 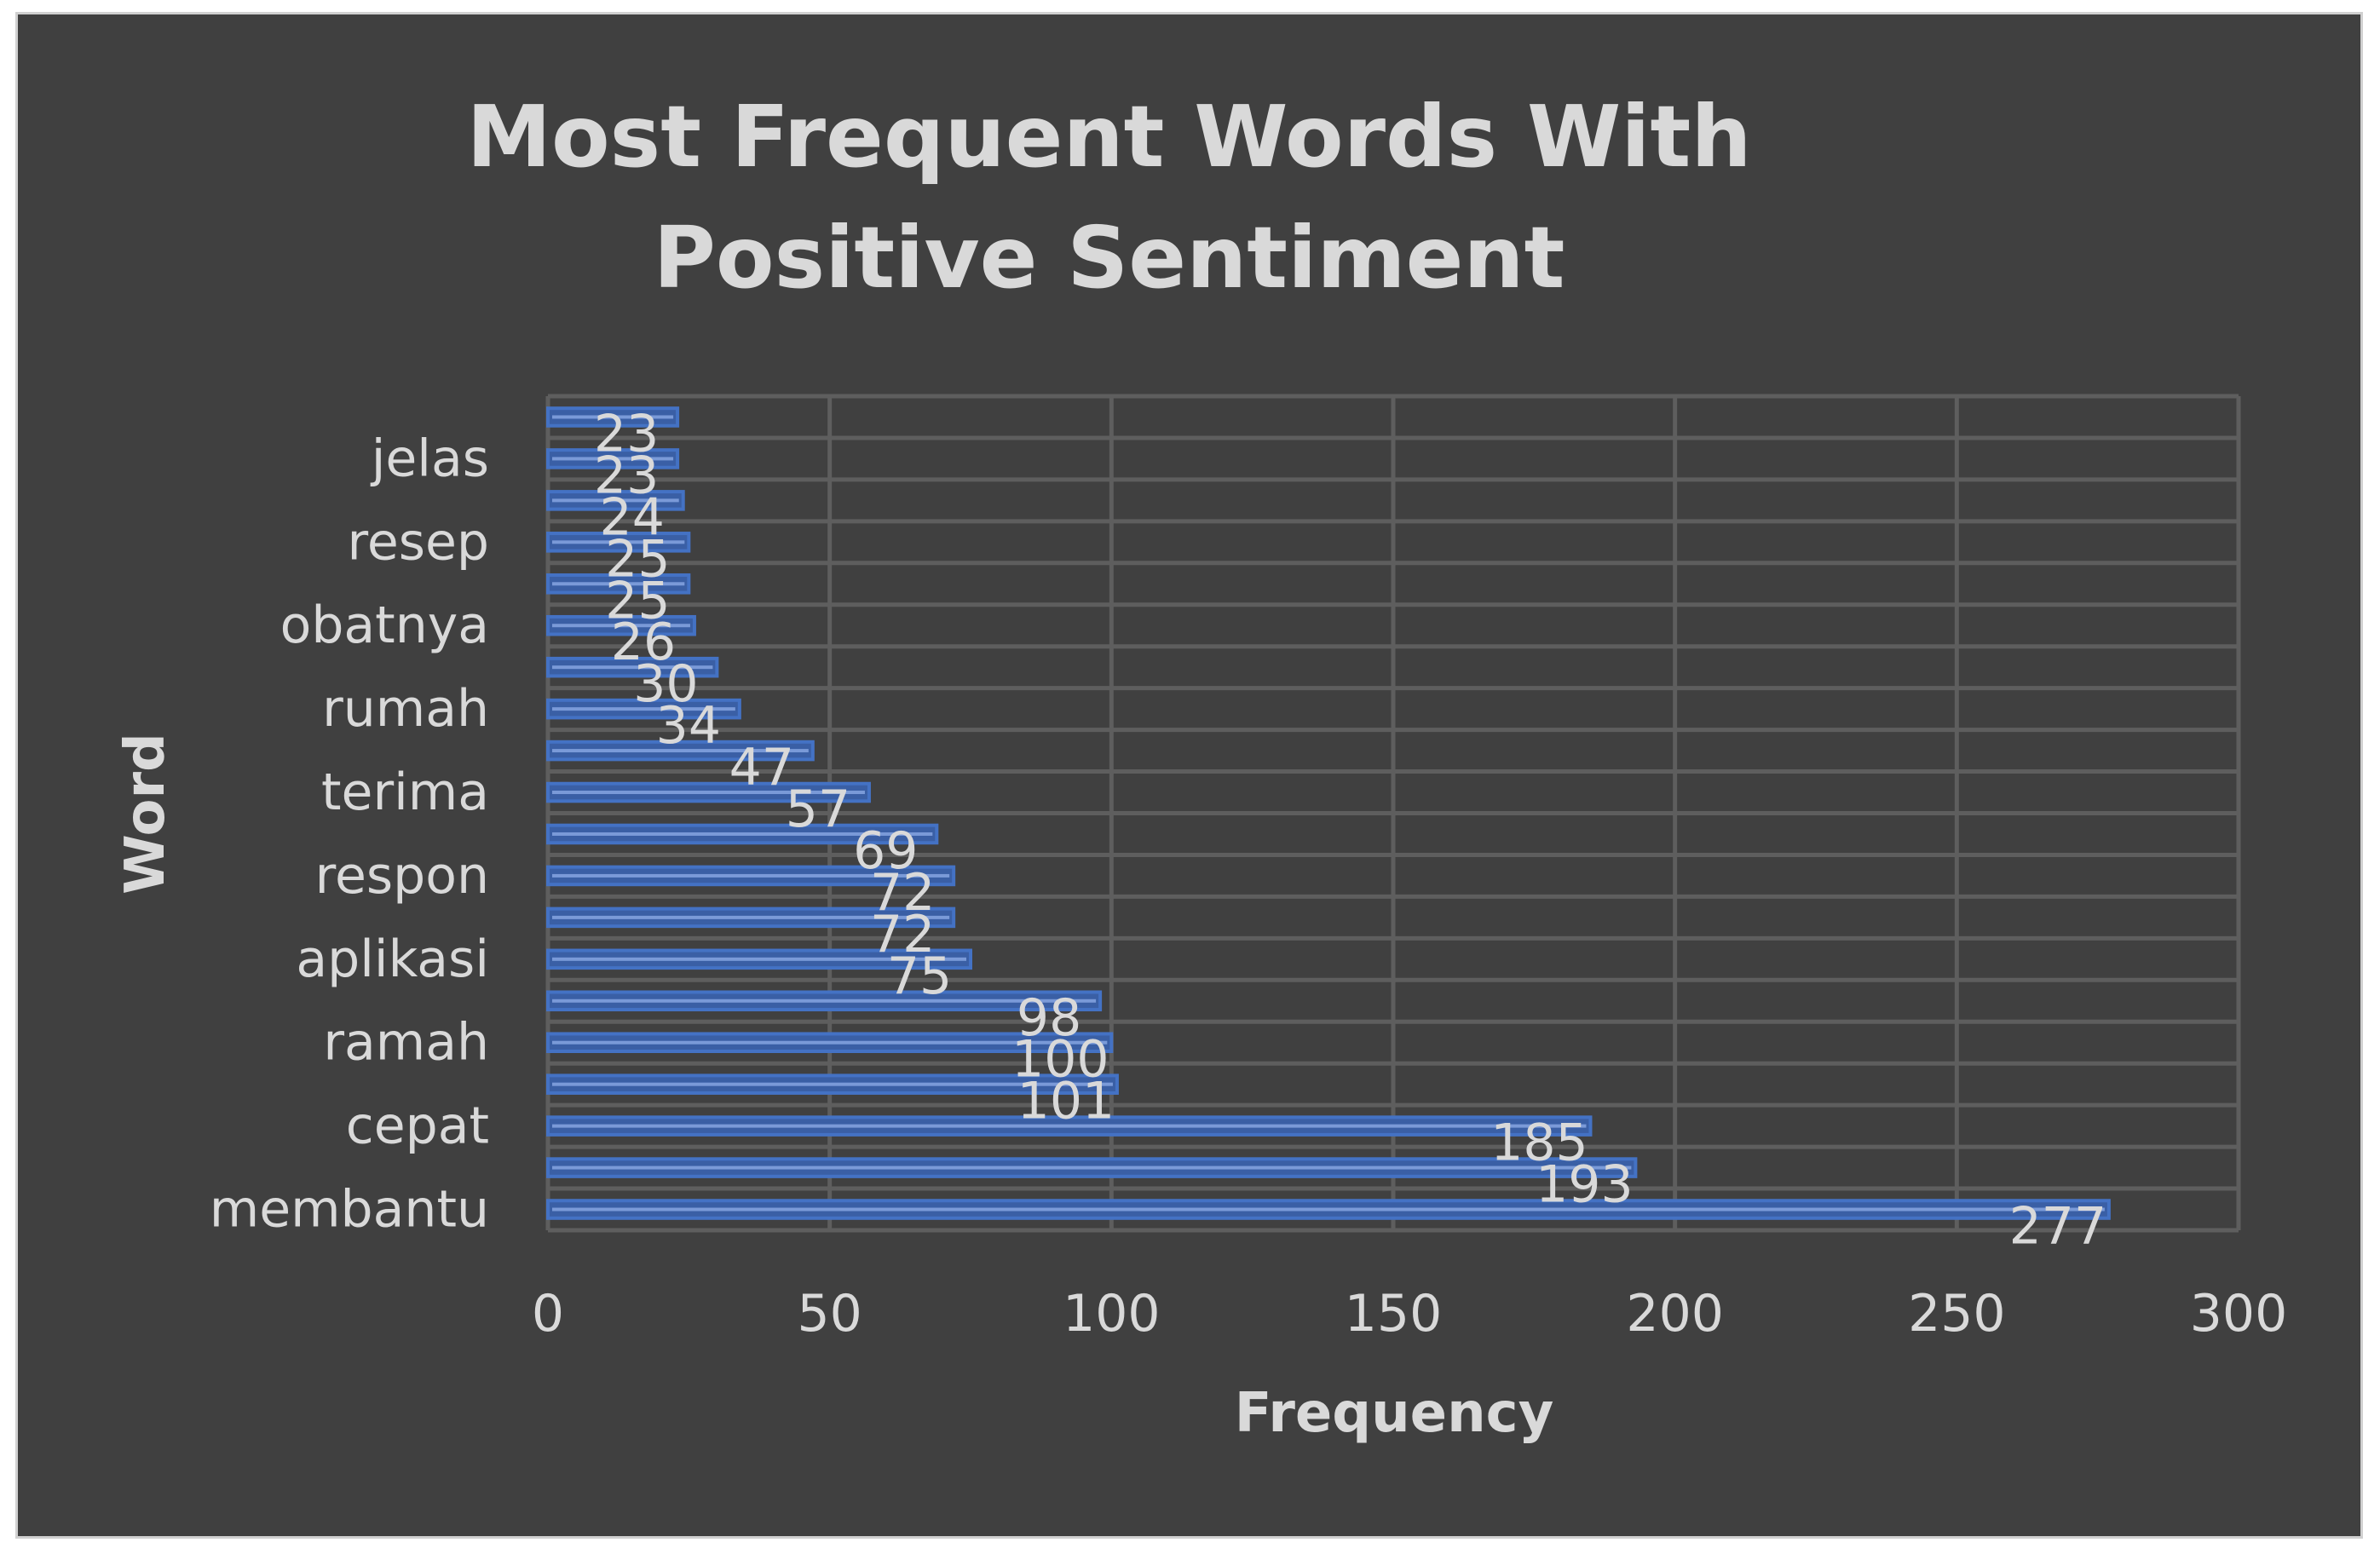 I want to click on x-tick-label: 50, so click(x=829, y=1314).